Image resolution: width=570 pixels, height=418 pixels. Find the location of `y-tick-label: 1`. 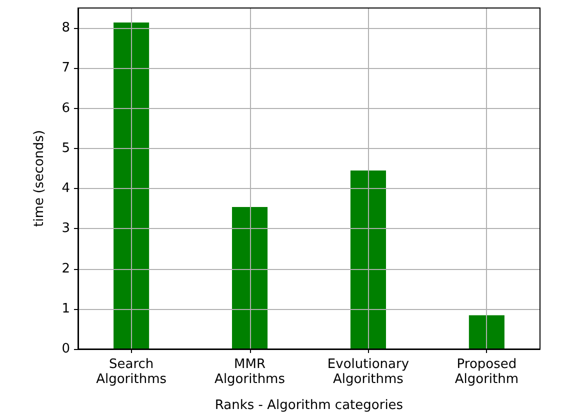

y-tick-label: 1 is located at coordinates (66, 308).